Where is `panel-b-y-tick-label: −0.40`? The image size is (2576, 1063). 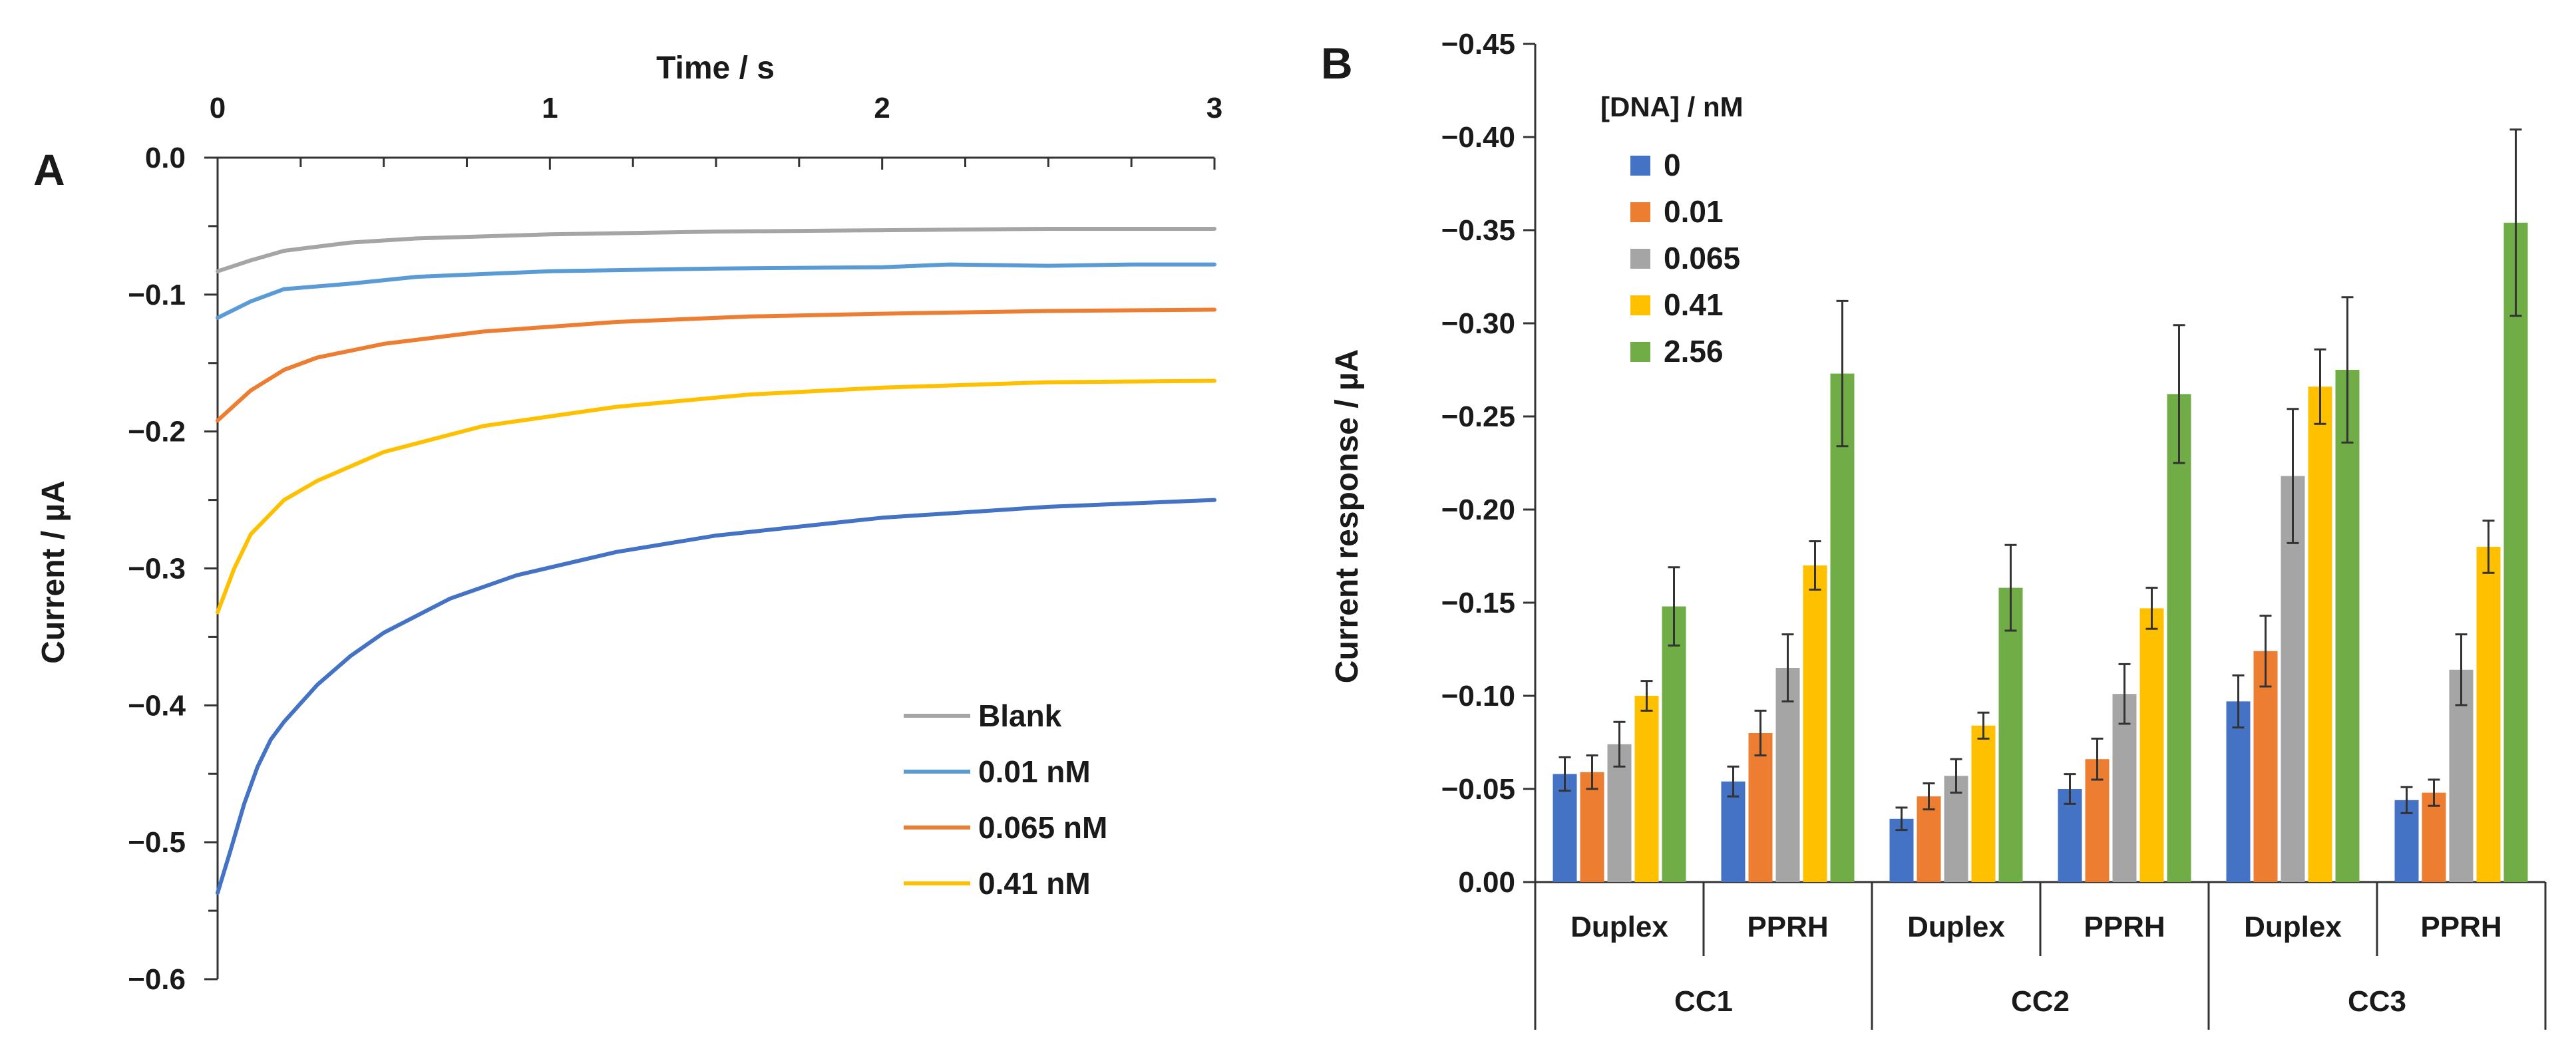
panel-b-y-tick-label: −0.40 is located at coordinates (1478, 137).